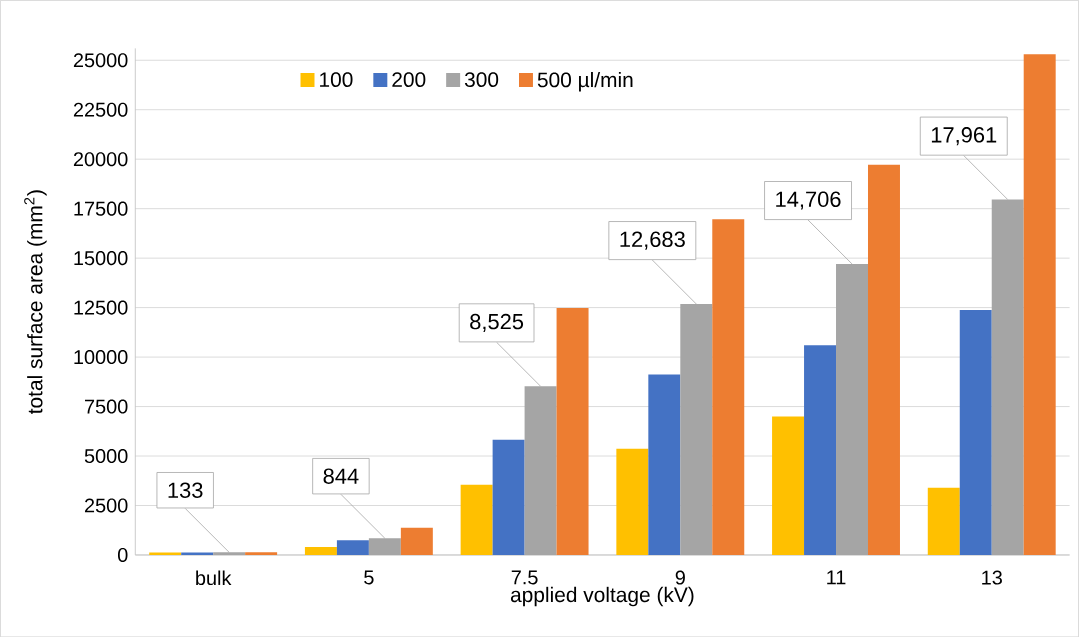  Describe the element at coordinates (341, 476) in the screenshot. I see `data-label: 844` at that location.